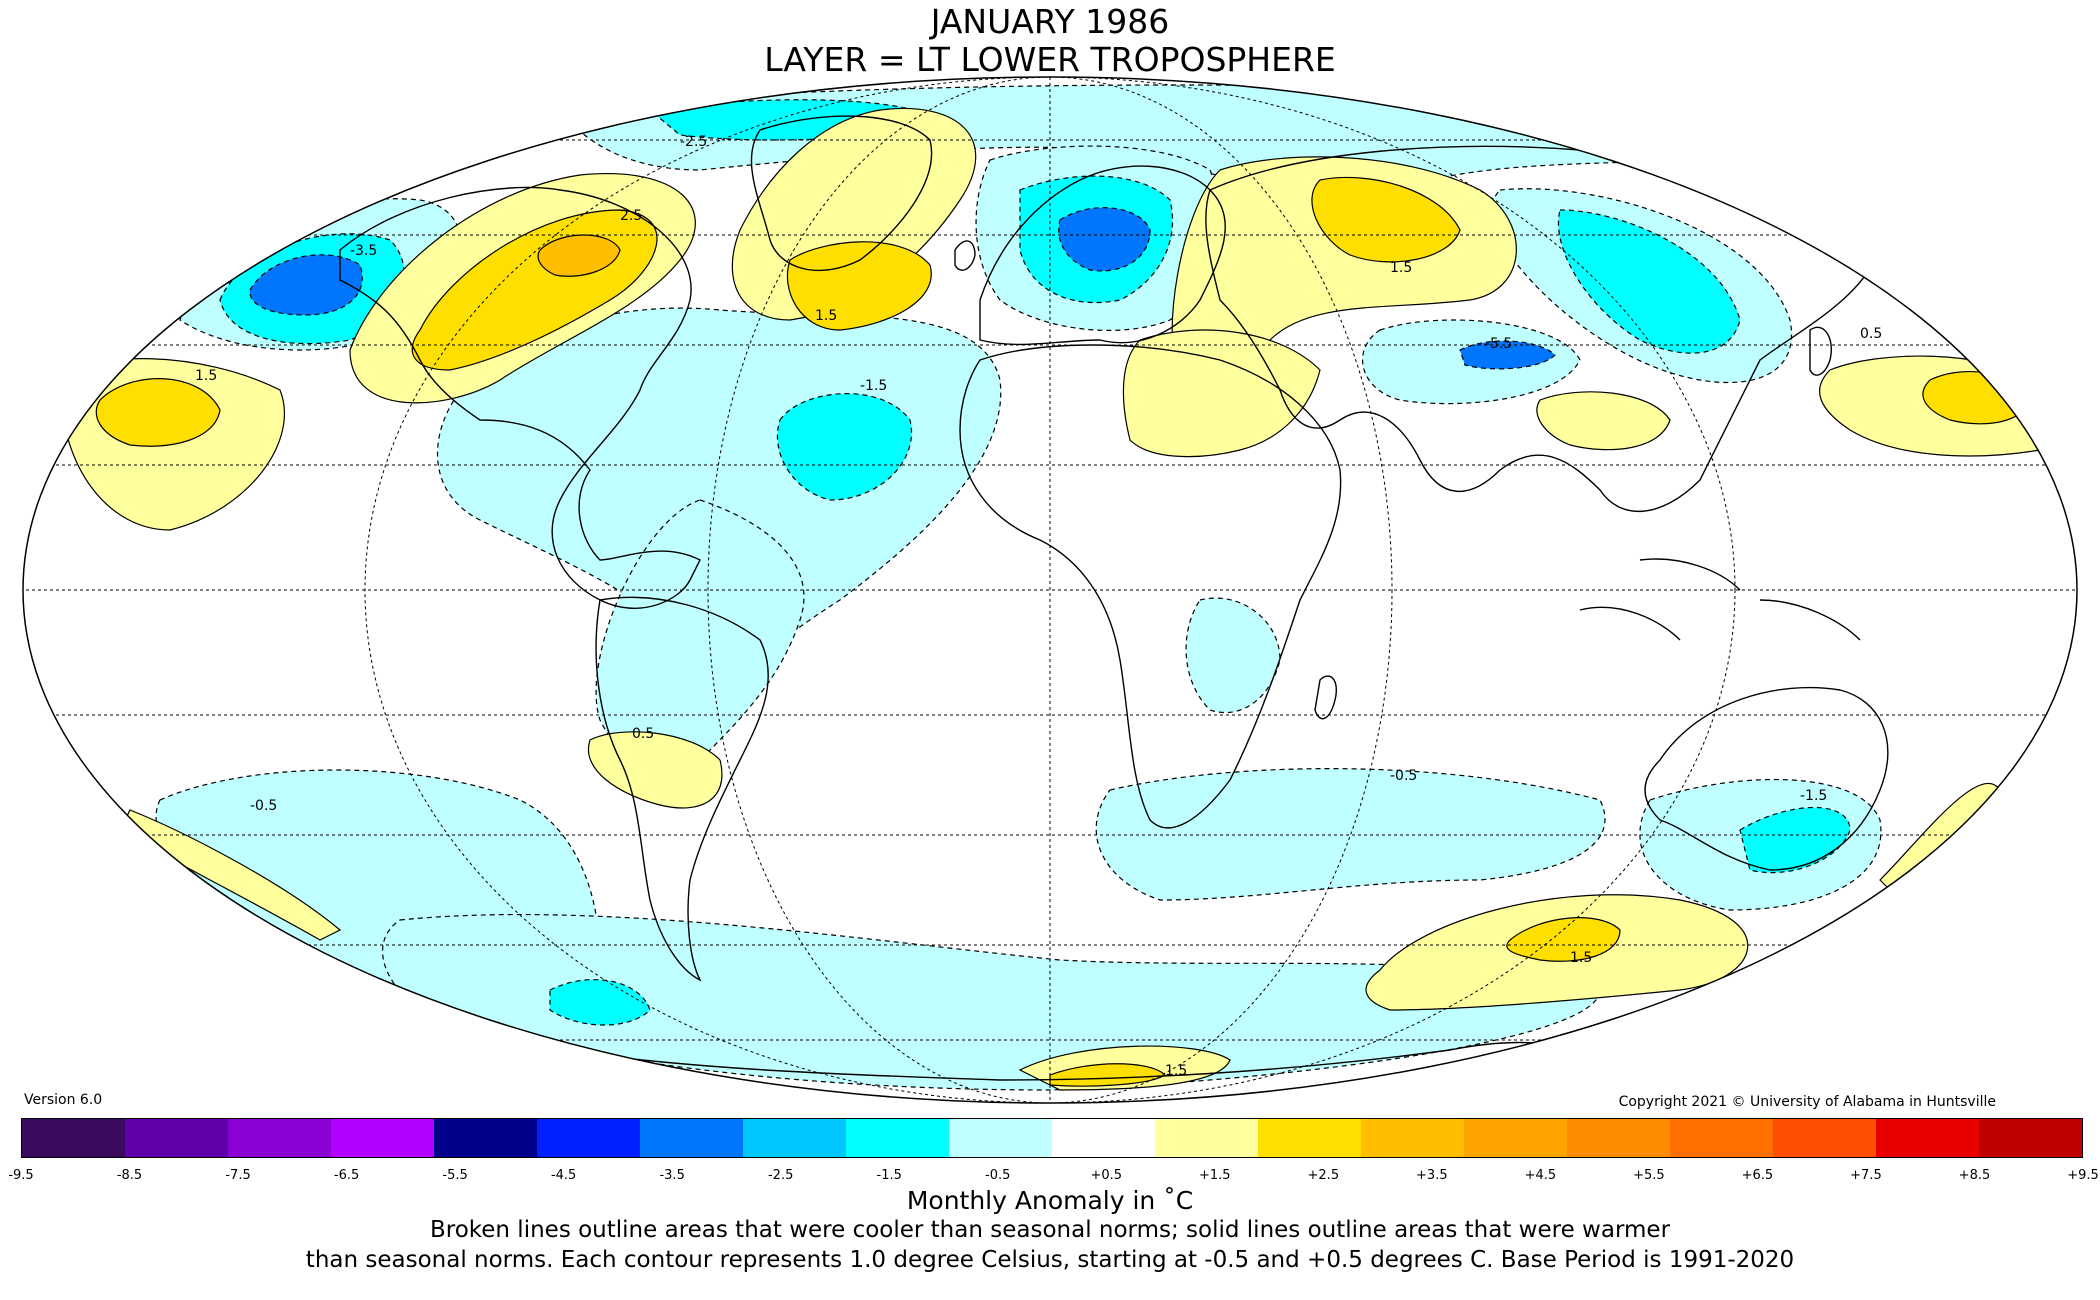  What do you see at coordinates (889, 1175) in the screenshot?
I see `color-scale-tick-label: -1.5` at bounding box center [889, 1175].